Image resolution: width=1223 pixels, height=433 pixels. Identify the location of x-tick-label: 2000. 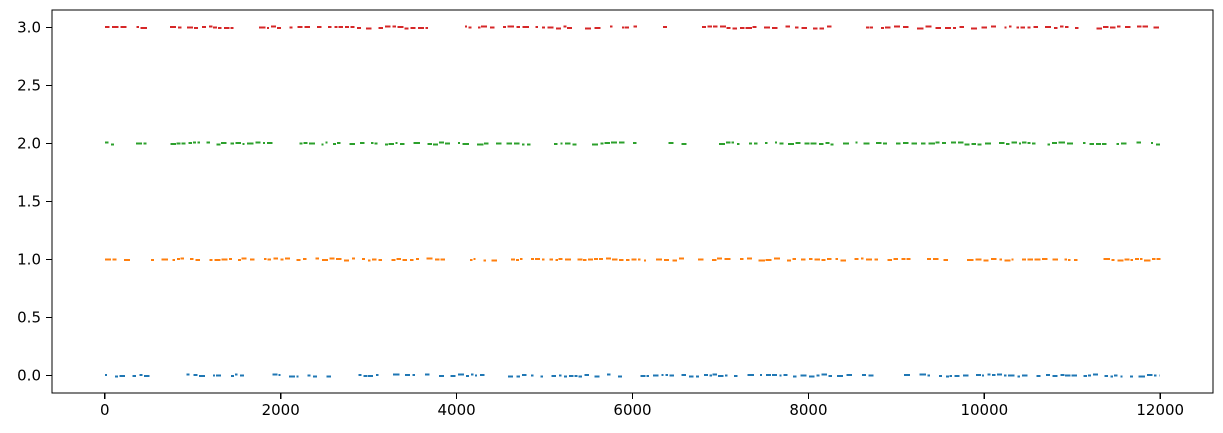
(281, 410).